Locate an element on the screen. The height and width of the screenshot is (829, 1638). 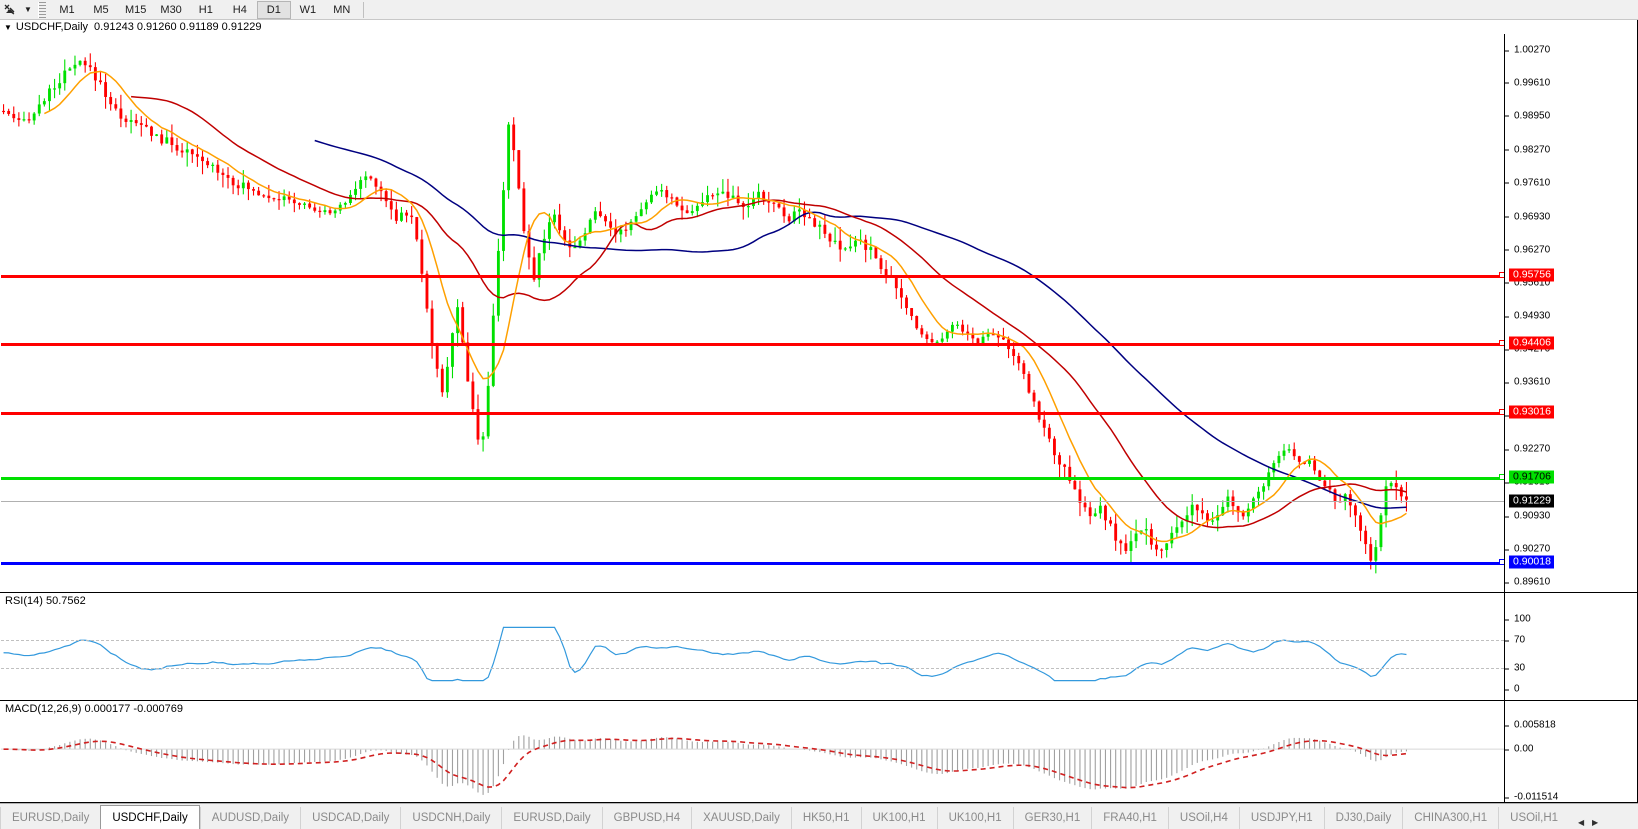
price-tick: 0.90270 is located at coordinates (1527, 549).